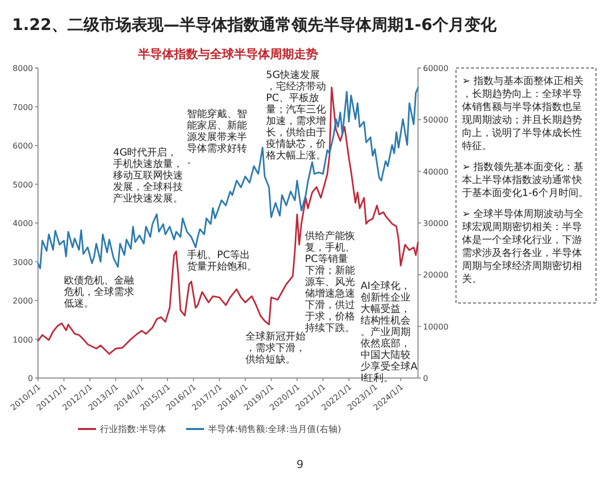 This screenshot has height=480, width=600. What do you see at coordinates (148, 175) in the screenshot?
I see `annotation: 4G时代开启，手机快速放量，移动互联网快速发展，全球科技产业快速发展。` at bounding box center [148, 175].